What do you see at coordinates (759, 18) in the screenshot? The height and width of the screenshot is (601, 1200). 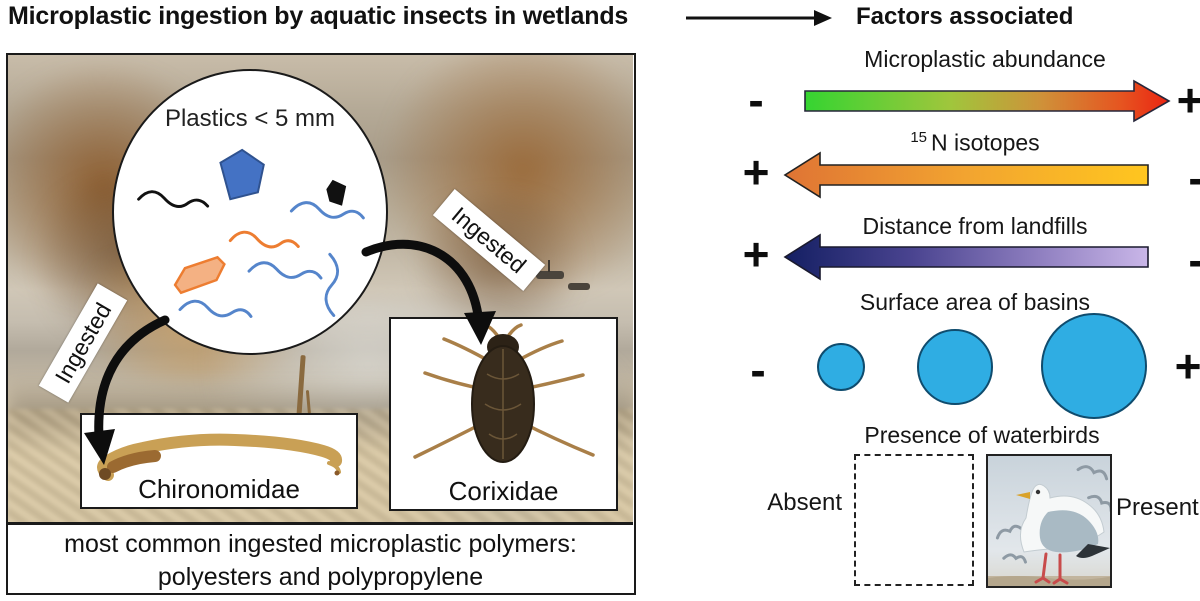 I see `title-arrow-icon` at bounding box center [759, 18].